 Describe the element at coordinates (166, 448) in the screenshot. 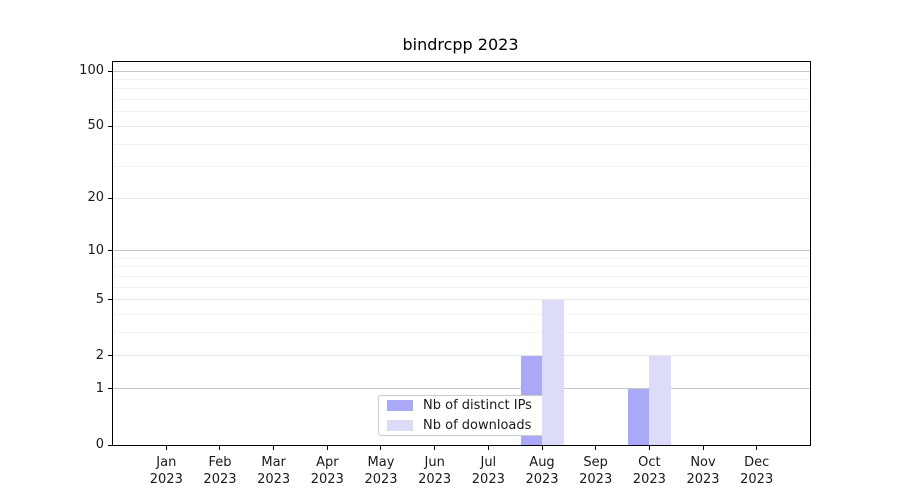

I see `x-tick-jan` at that location.